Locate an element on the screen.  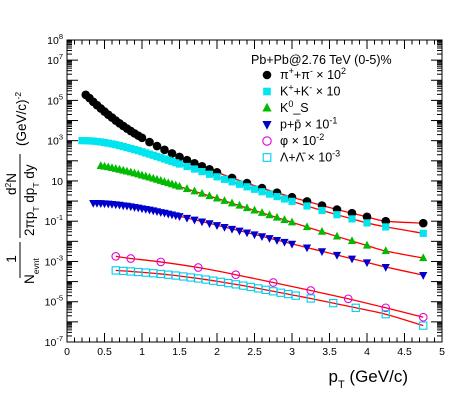
y-tick-label: 10⁻³ is located at coordinates (54, 260).